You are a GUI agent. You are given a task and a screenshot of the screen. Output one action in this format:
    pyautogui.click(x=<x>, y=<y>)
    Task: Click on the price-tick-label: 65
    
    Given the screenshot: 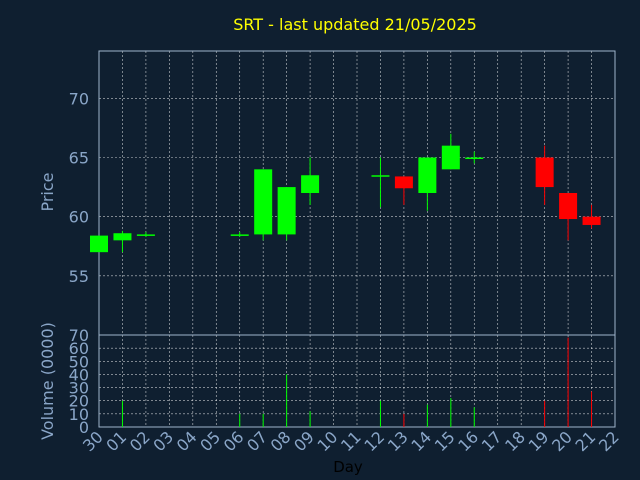 What is the action you would take?
    pyautogui.click(x=79, y=158)
    